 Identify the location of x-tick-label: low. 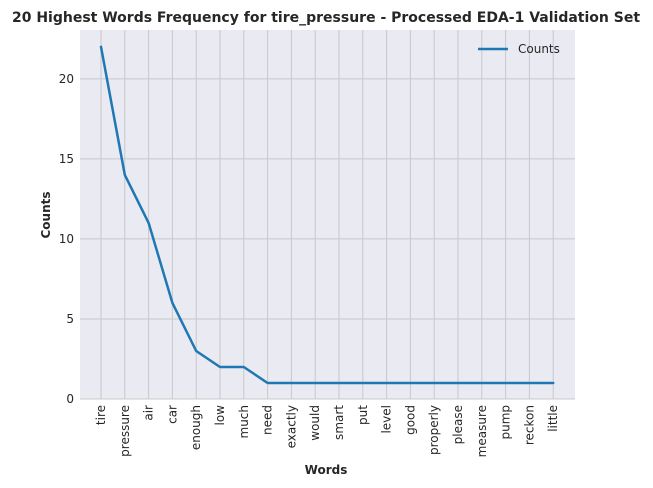
(220, 415).